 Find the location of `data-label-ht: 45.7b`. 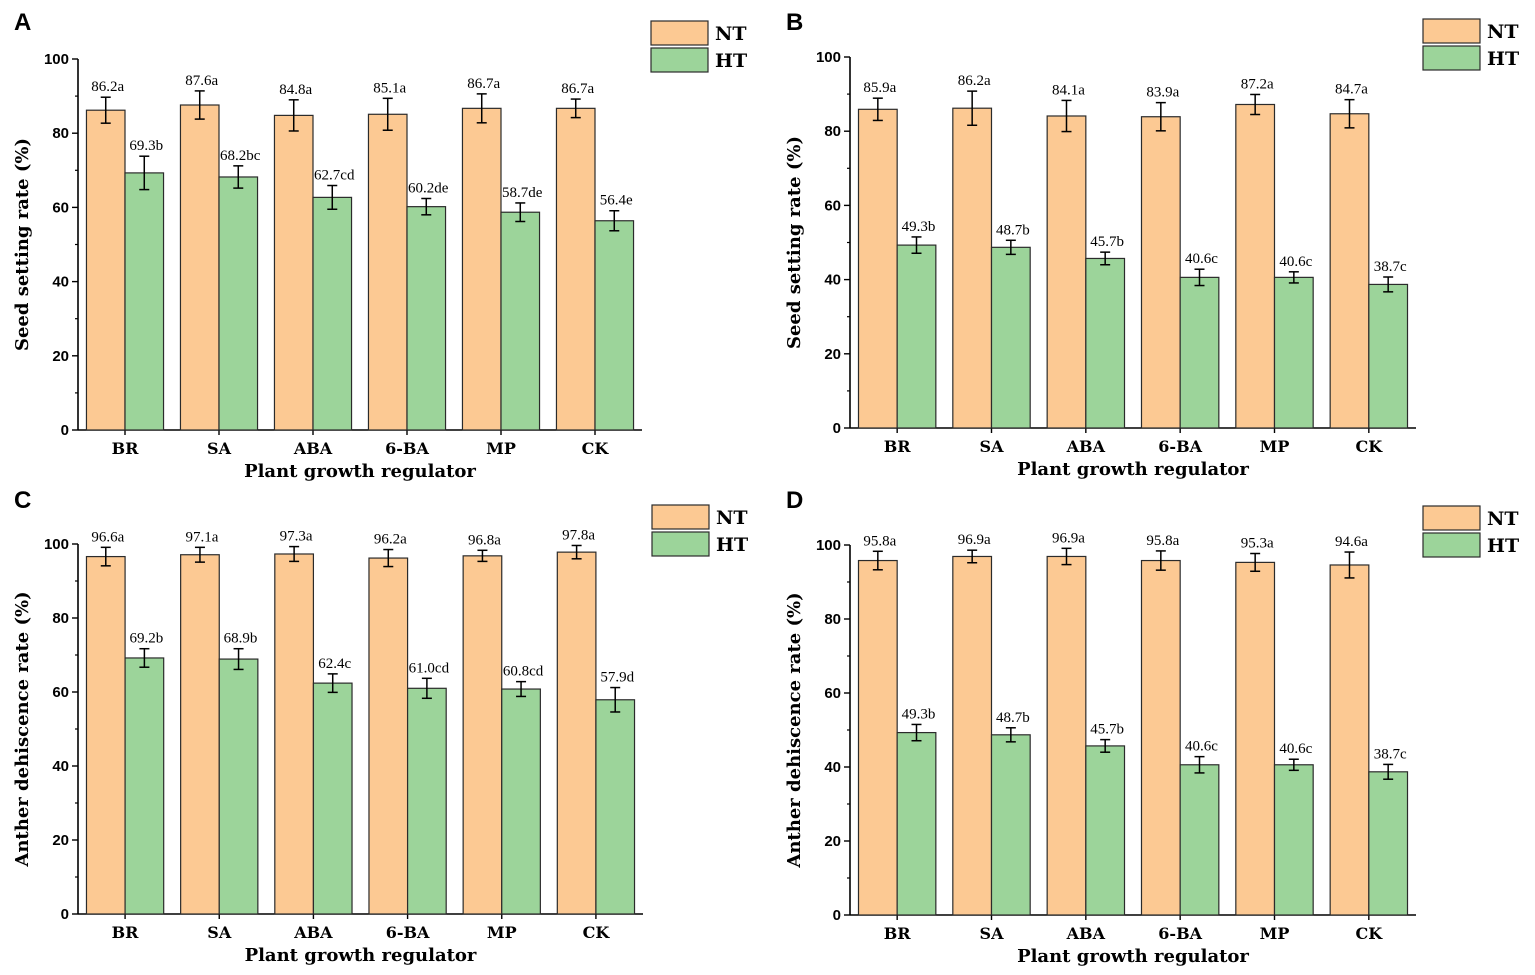

data-label-ht: 45.7b is located at coordinates (1107, 730).